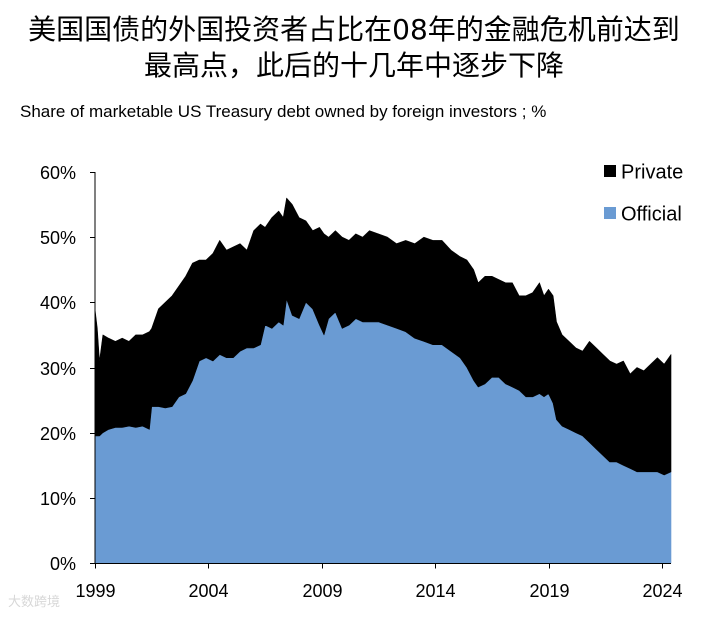  Describe the element at coordinates (95, 591) in the screenshot. I see `x-tick-label-1999: 1999` at that location.